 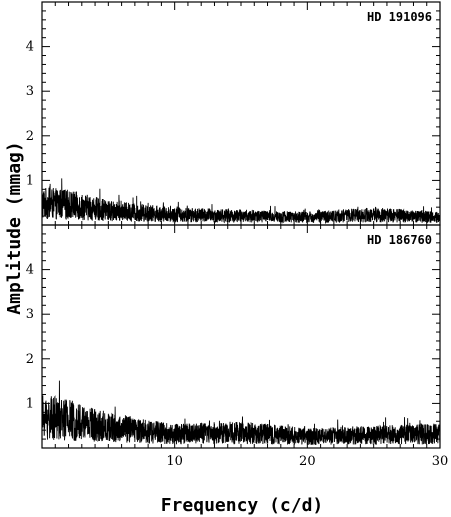 What do you see at coordinates (399, 17) in the screenshot?
I see `panel-label: HD 191096` at bounding box center [399, 17].